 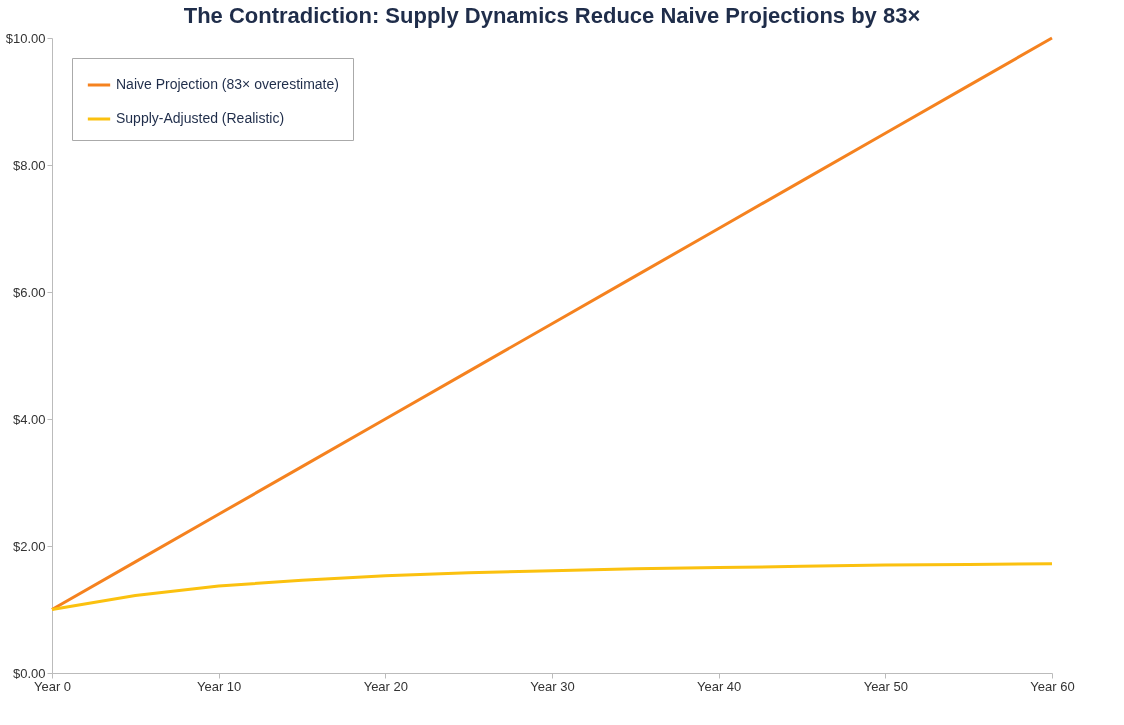 What do you see at coordinates (200, 118) in the screenshot?
I see `legend-label: Supply-Adjusted (Realistic)` at bounding box center [200, 118].